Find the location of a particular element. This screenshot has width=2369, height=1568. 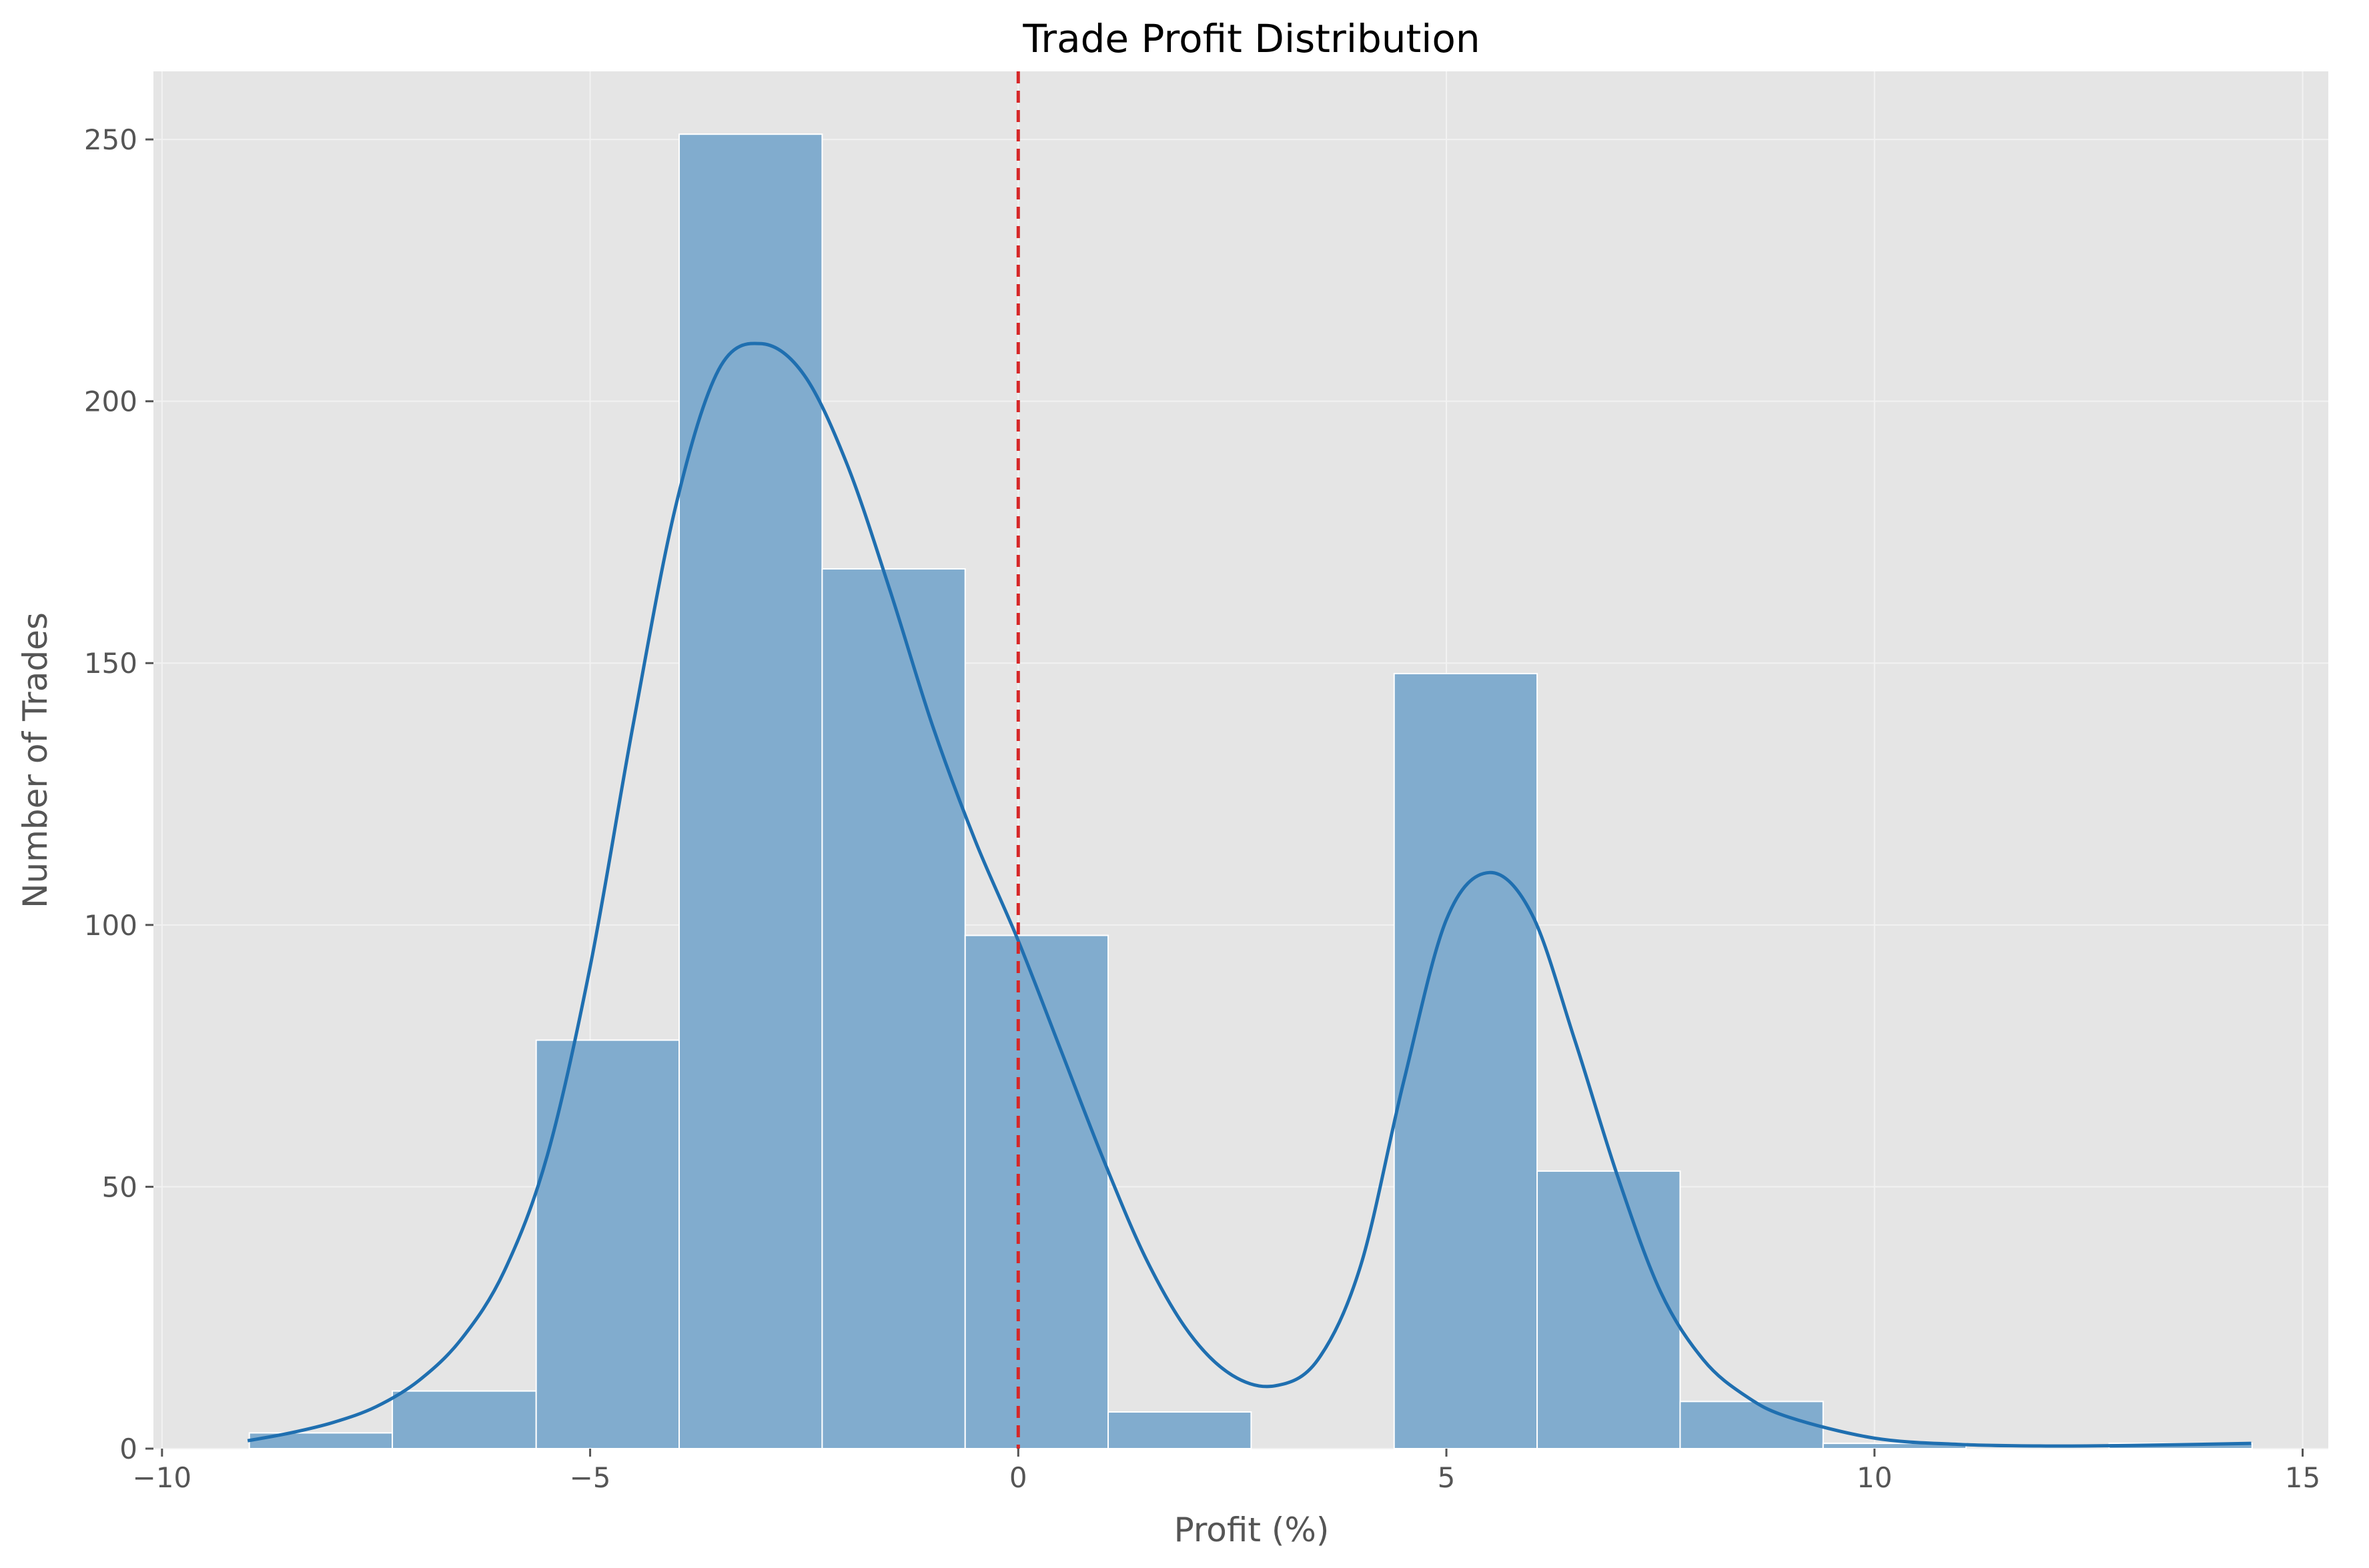

y-tick-label: 100 is located at coordinates (110, 925).